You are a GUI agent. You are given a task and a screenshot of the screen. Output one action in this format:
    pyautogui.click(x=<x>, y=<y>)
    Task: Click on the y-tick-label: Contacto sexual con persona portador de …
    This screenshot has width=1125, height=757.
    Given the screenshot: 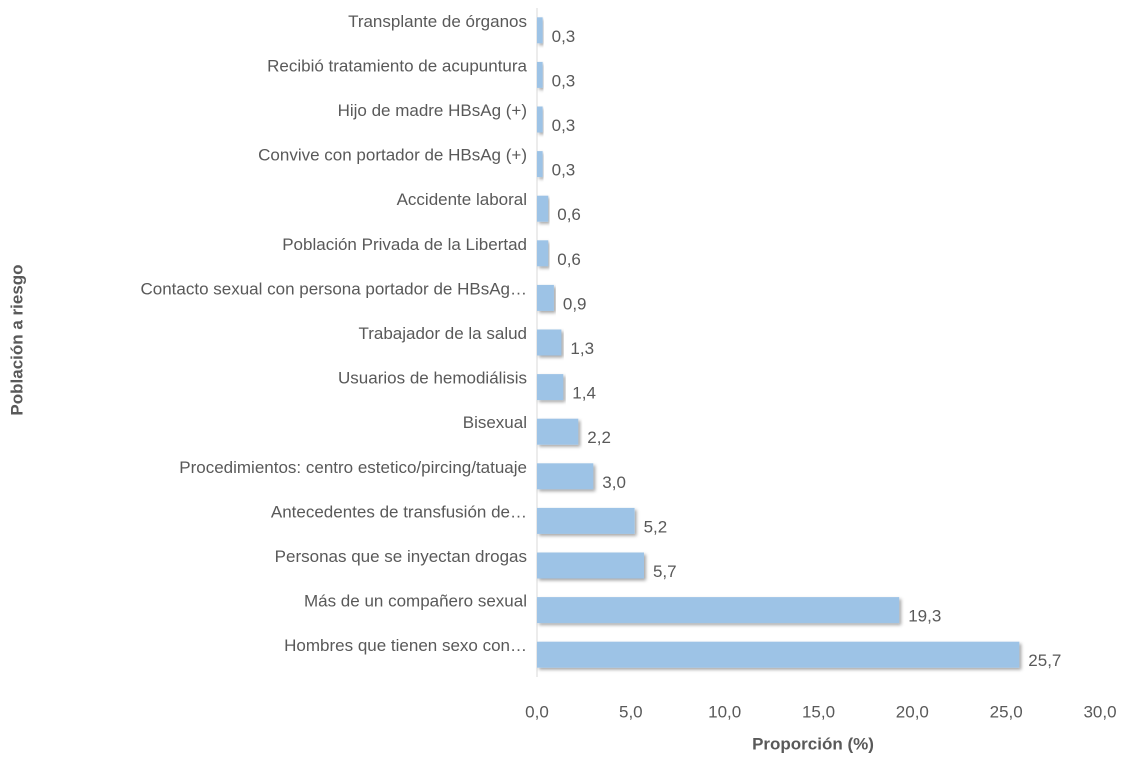 What is the action you would take?
    pyautogui.click(x=333, y=288)
    